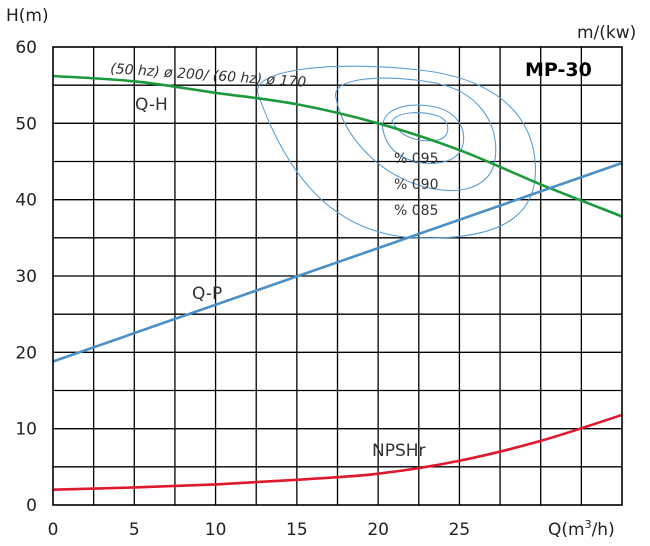 Image resolution: width=650 pixels, height=546 pixels. Describe the element at coordinates (566, 530) in the screenshot. I see `x-axis-title-main: Q(m` at that location.